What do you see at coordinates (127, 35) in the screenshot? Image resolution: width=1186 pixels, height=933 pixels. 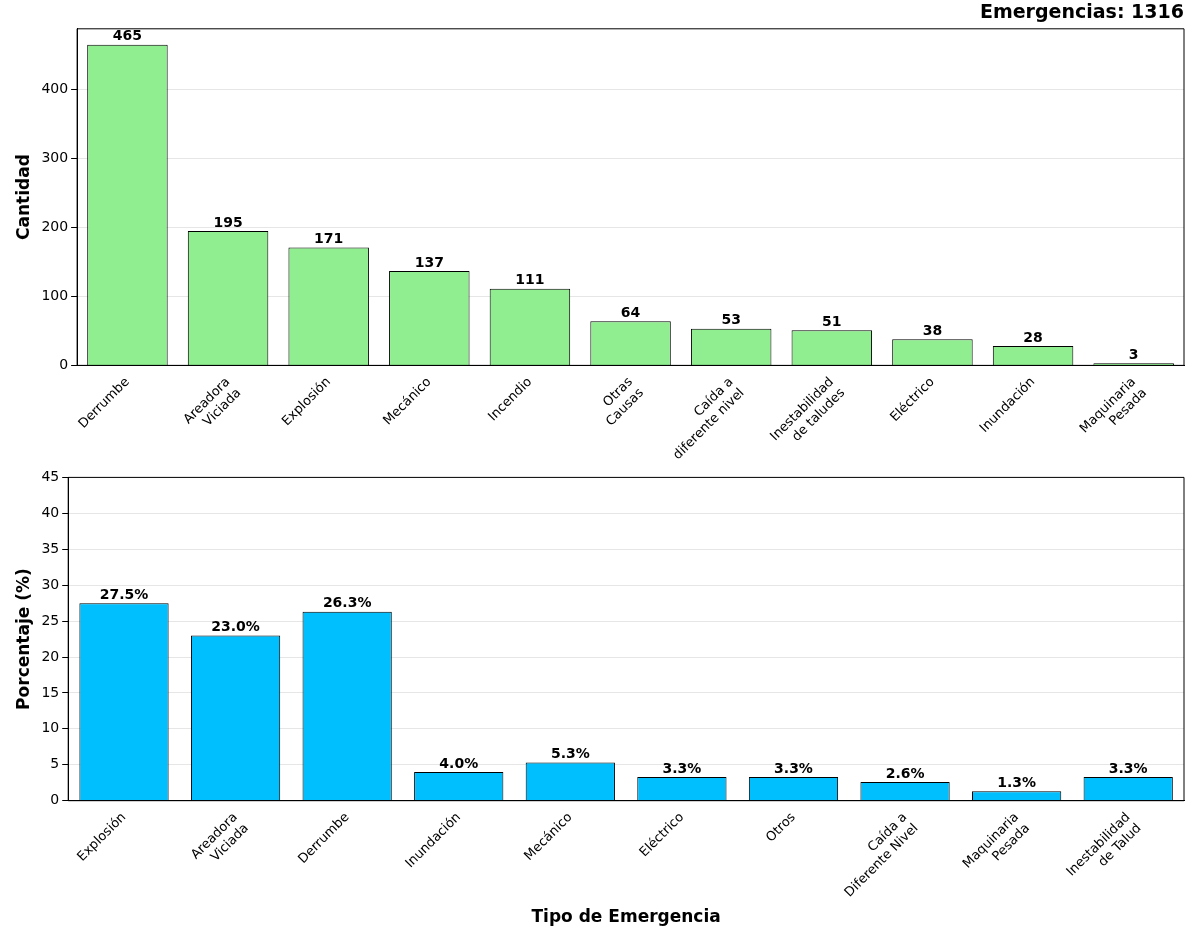 I see `data-label: 465` at bounding box center [127, 35].